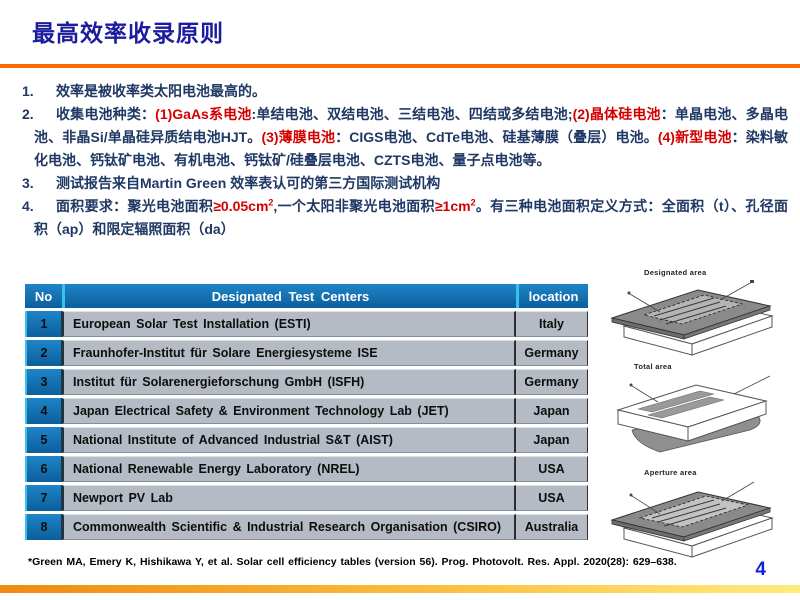  Describe the element at coordinates (43, 324) in the screenshot. I see `cell-no: 1` at that location.